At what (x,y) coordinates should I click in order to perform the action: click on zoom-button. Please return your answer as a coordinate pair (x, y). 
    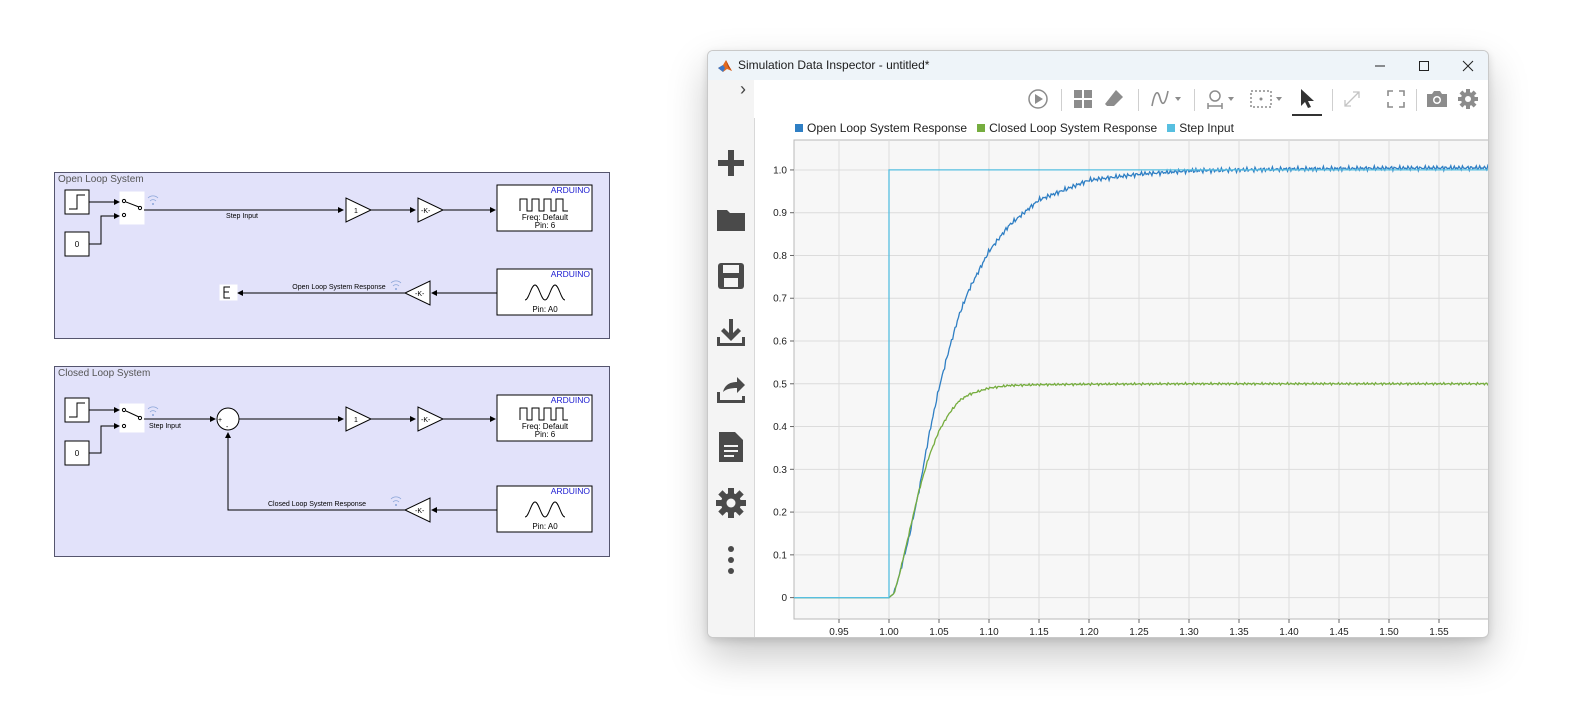
    Looking at the image, I should click on (1221, 99).